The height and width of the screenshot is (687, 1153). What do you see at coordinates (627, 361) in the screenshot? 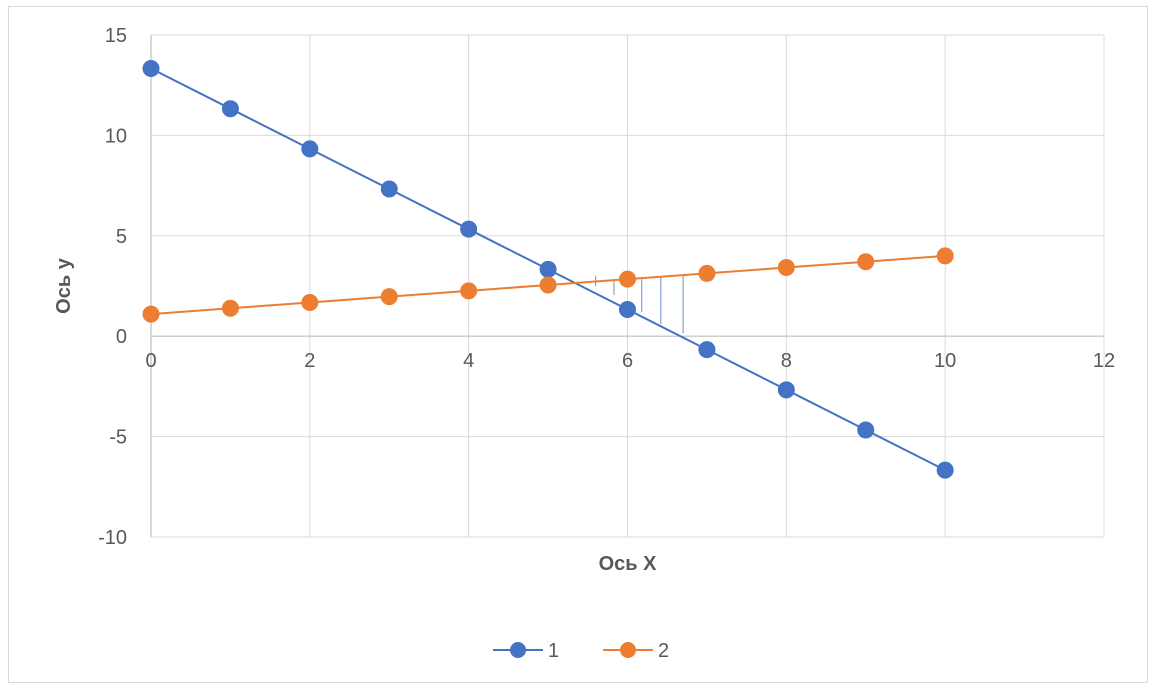
I see `x-tick-label: 6` at bounding box center [627, 361].